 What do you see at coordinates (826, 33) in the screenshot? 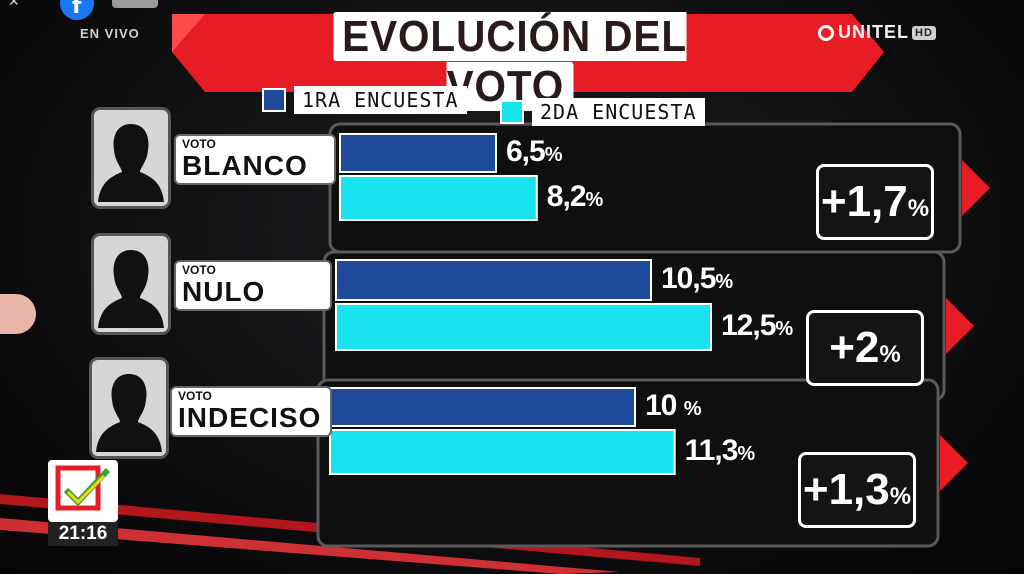
I see `unitel-logo-icon` at bounding box center [826, 33].